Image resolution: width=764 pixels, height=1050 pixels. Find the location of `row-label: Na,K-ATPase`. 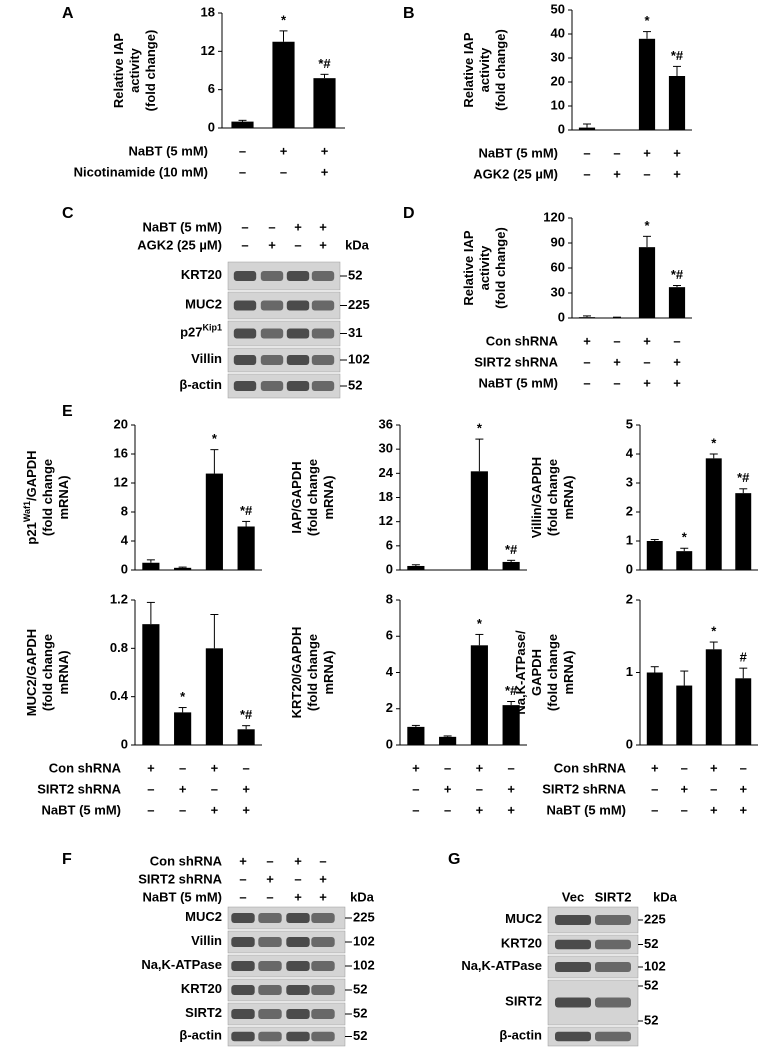

row-label: Na,K-ATPase is located at coordinates (181, 964).